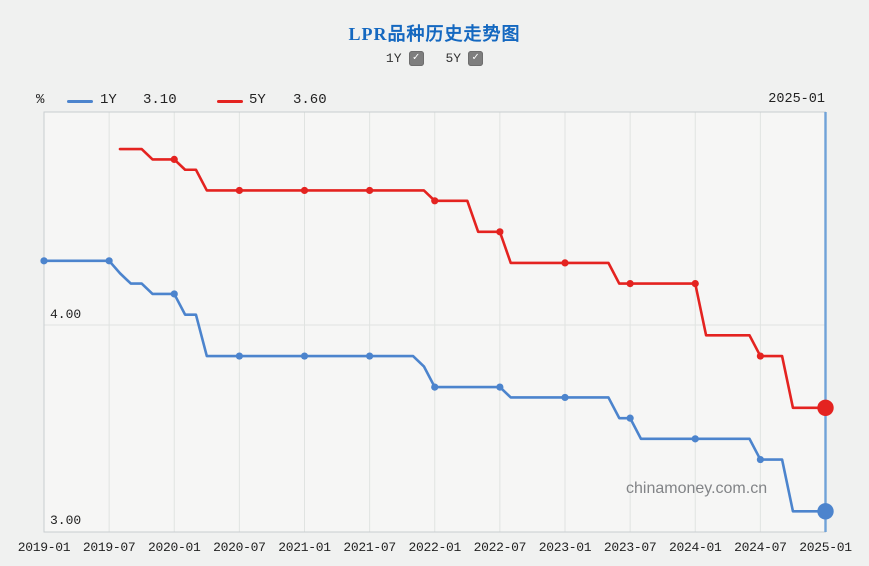 This screenshot has height=566, width=869. Describe the element at coordinates (500, 547) in the screenshot. I see `x-axis-tick-label: 2022-07` at that location.